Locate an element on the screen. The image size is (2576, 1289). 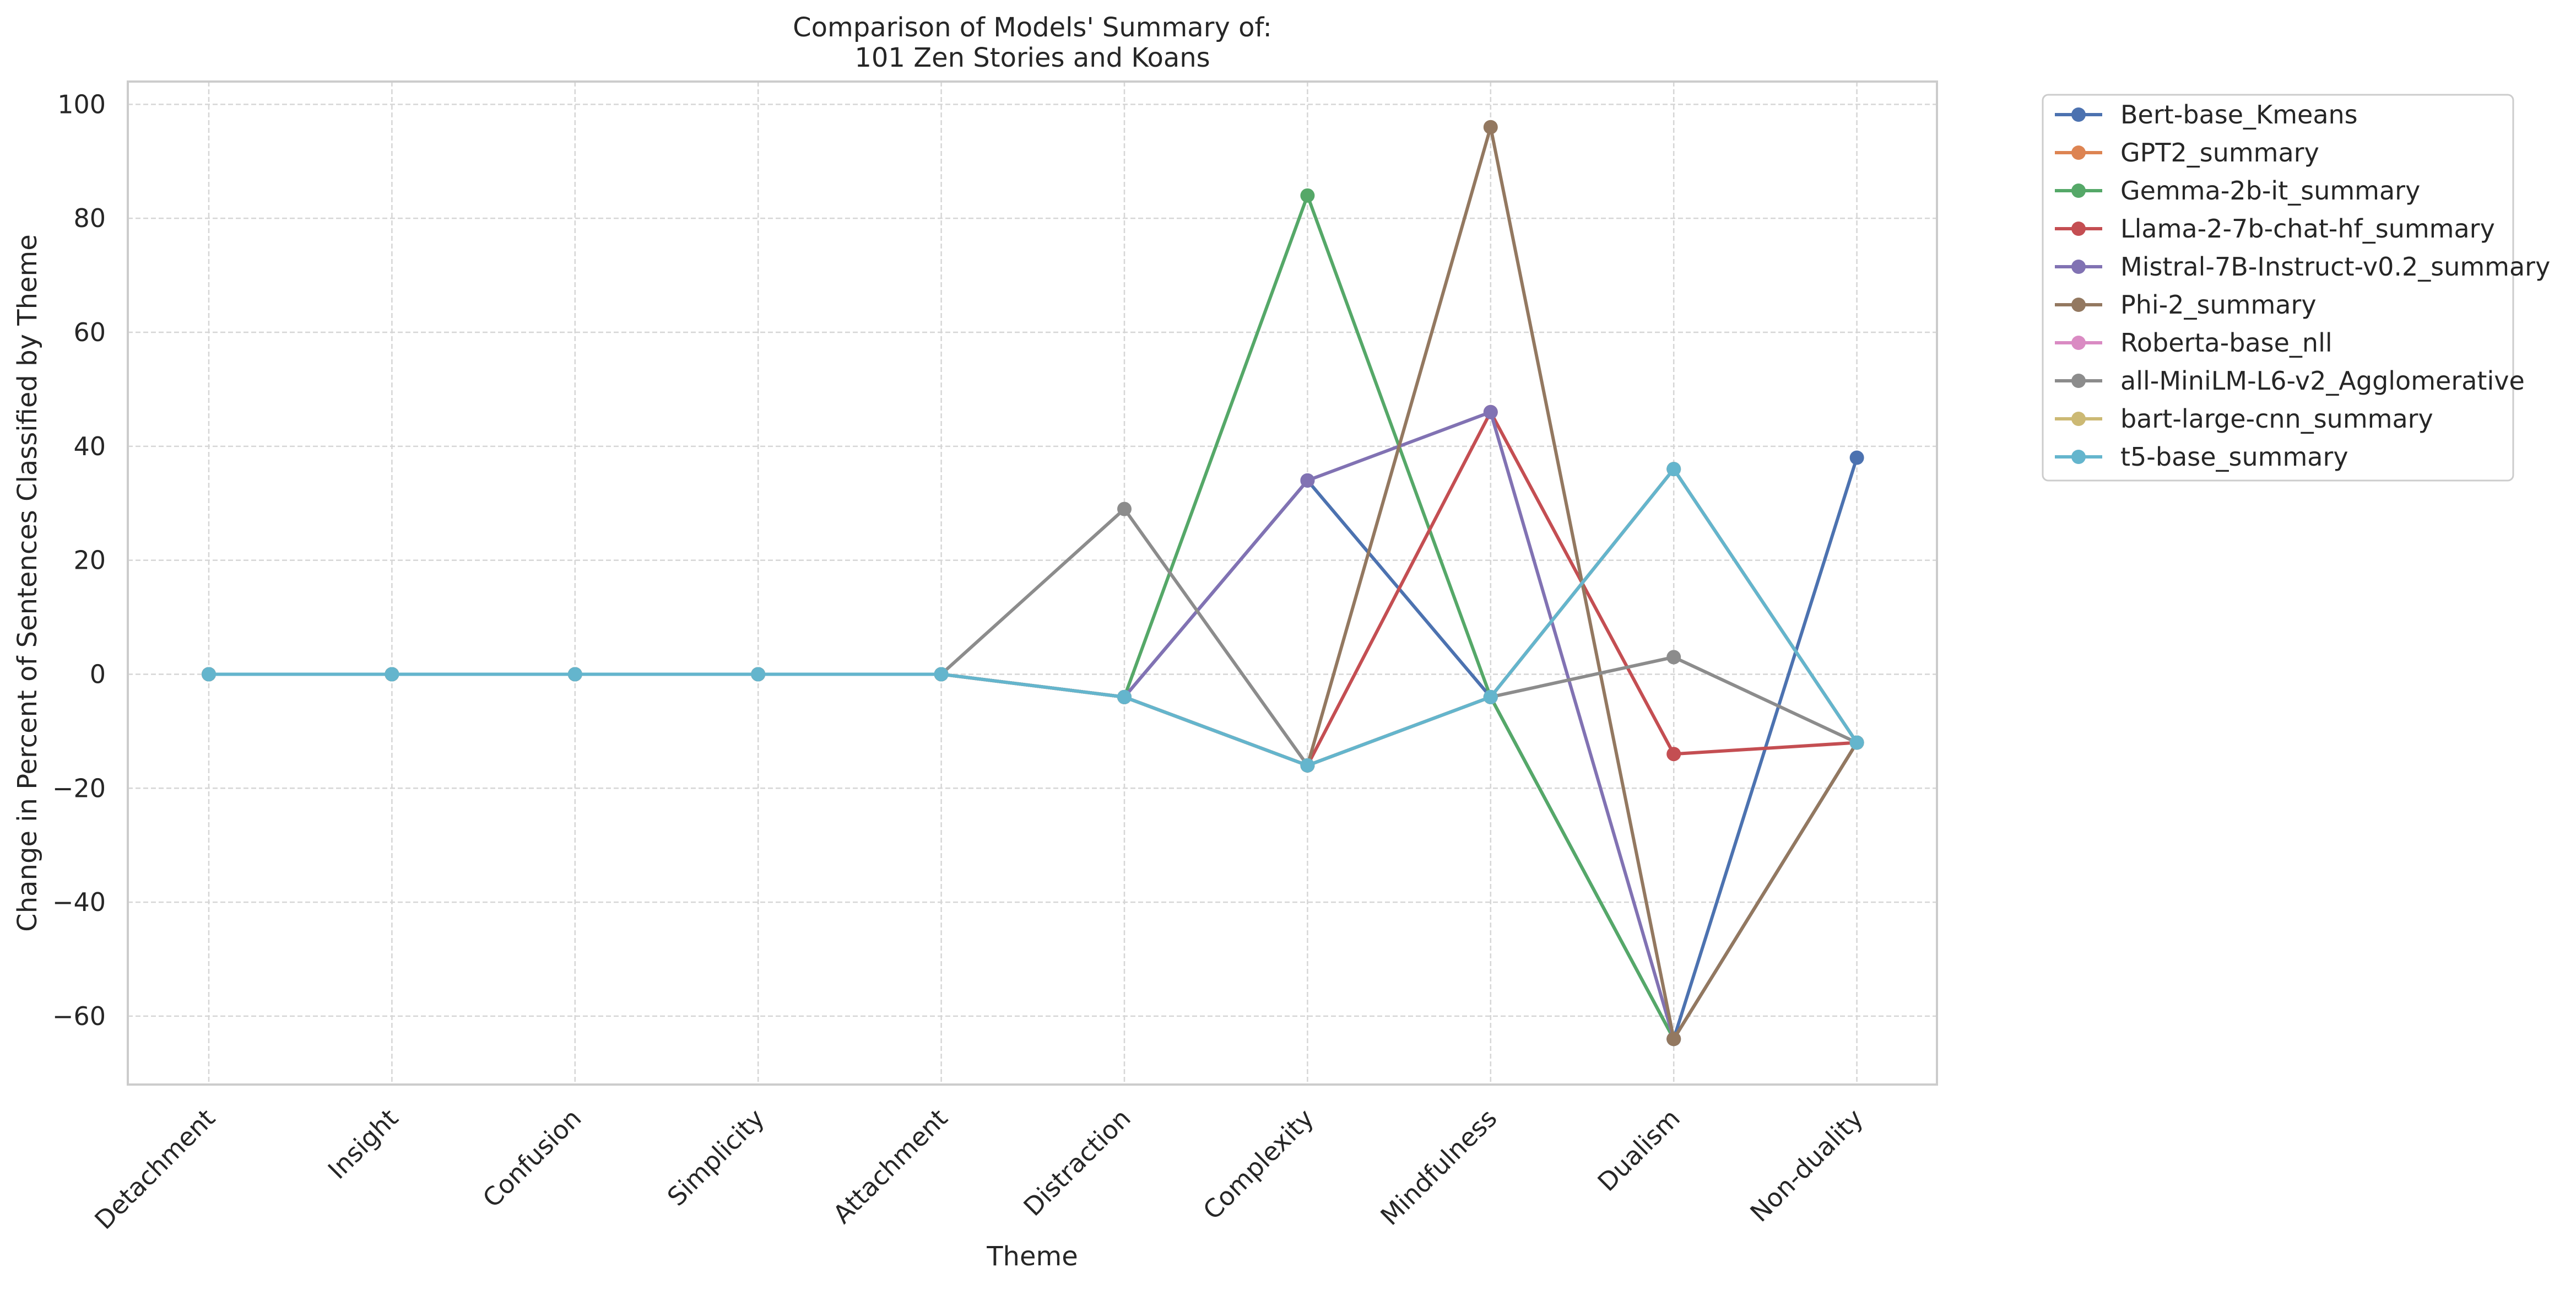
y-tick-label: 40 is located at coordinates (89, 446).